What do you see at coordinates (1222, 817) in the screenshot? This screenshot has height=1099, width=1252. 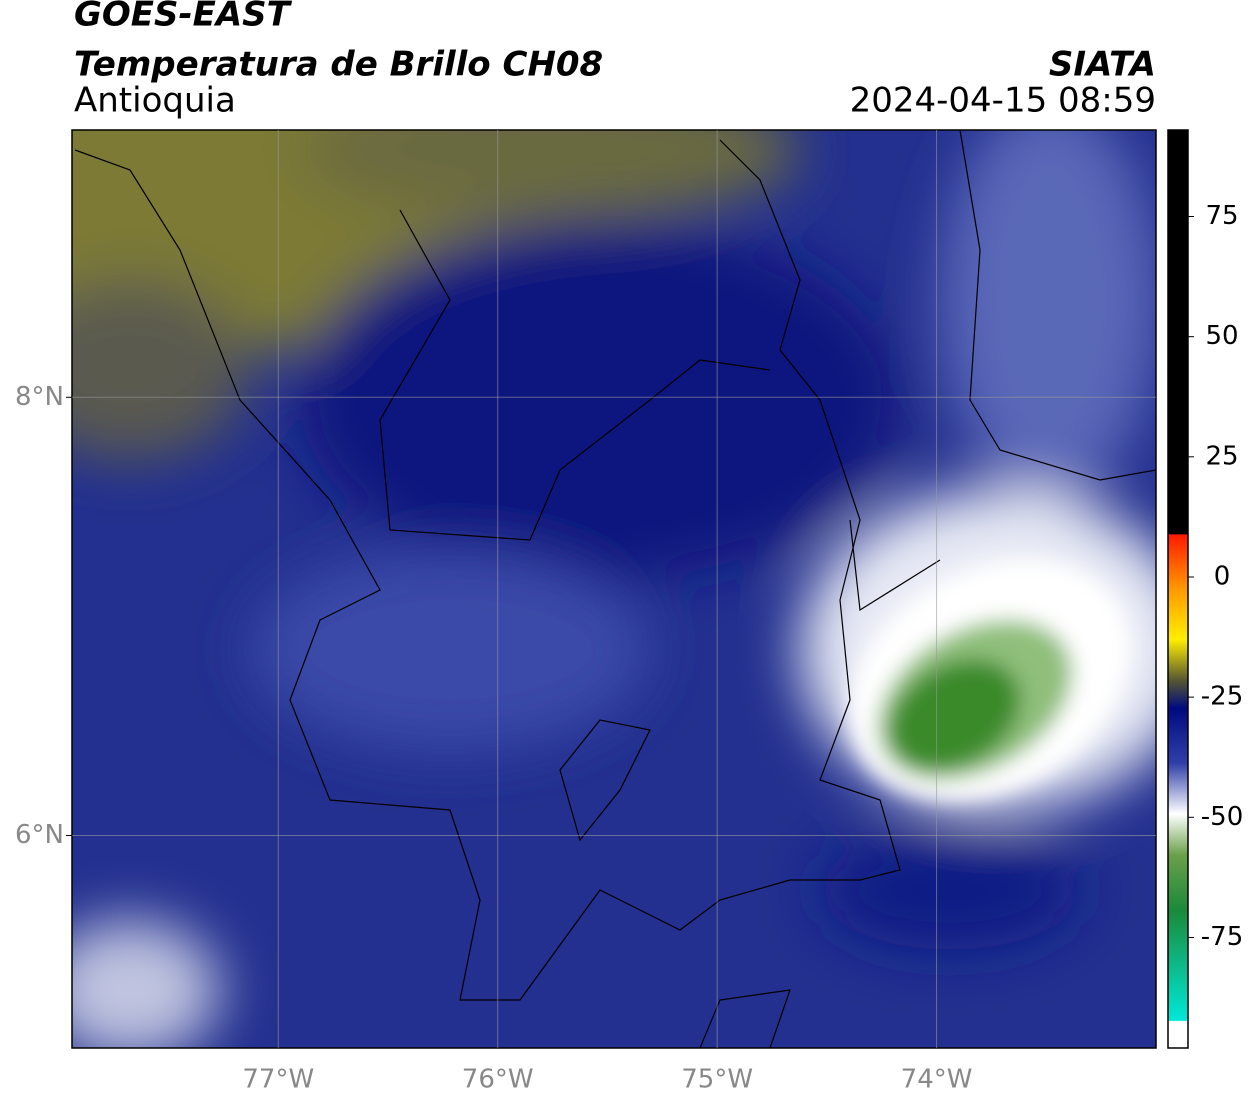 I see `colorbar-tick-label: -50` at bounding box center [1222, 817].